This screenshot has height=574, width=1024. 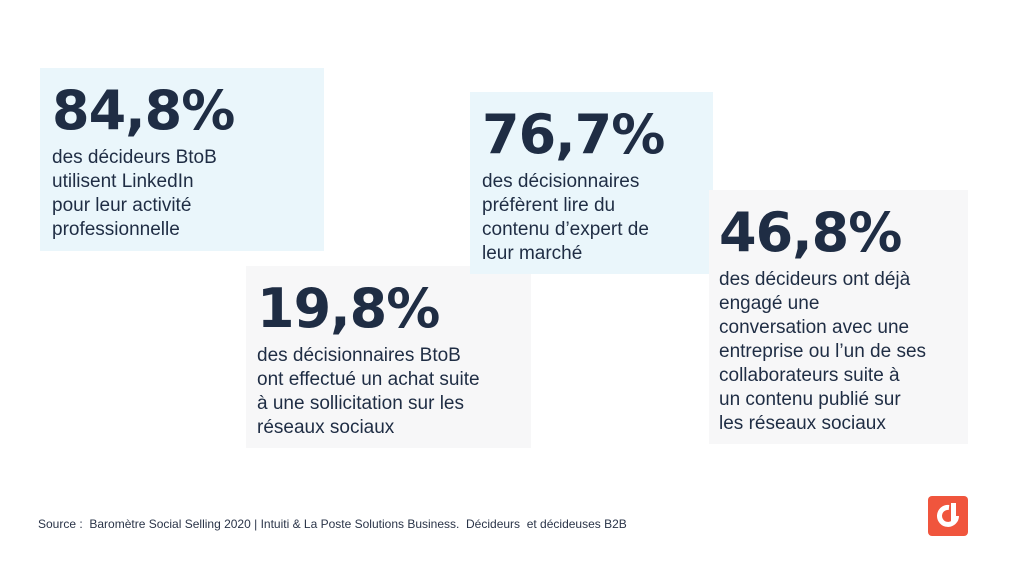 What do you see at coordinates (116, 229) in the screenshot?
I see `stat-description-line: professionnelle` at bounding box center [116, 229].